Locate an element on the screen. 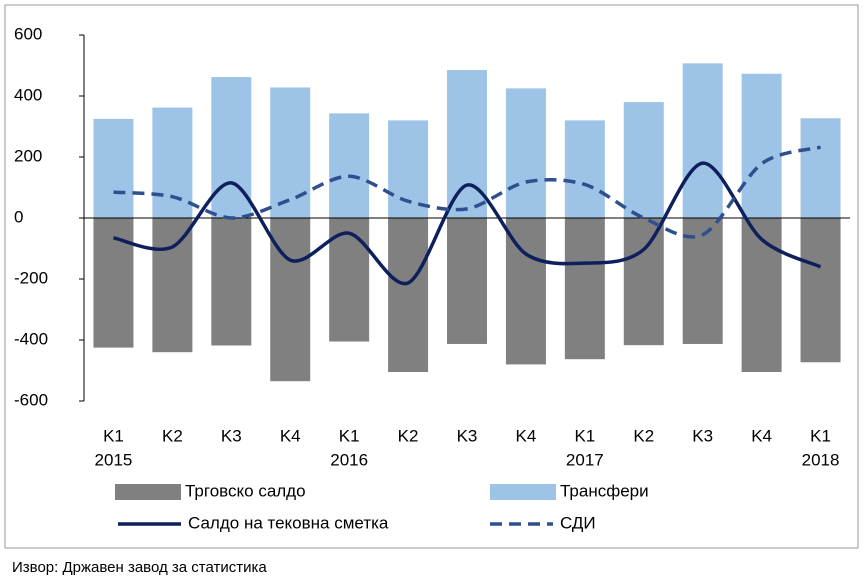 Image resolution: width=865 pixels, height=581 pixels. x-tick-label: 2018 is located at coordinates (821, 459).